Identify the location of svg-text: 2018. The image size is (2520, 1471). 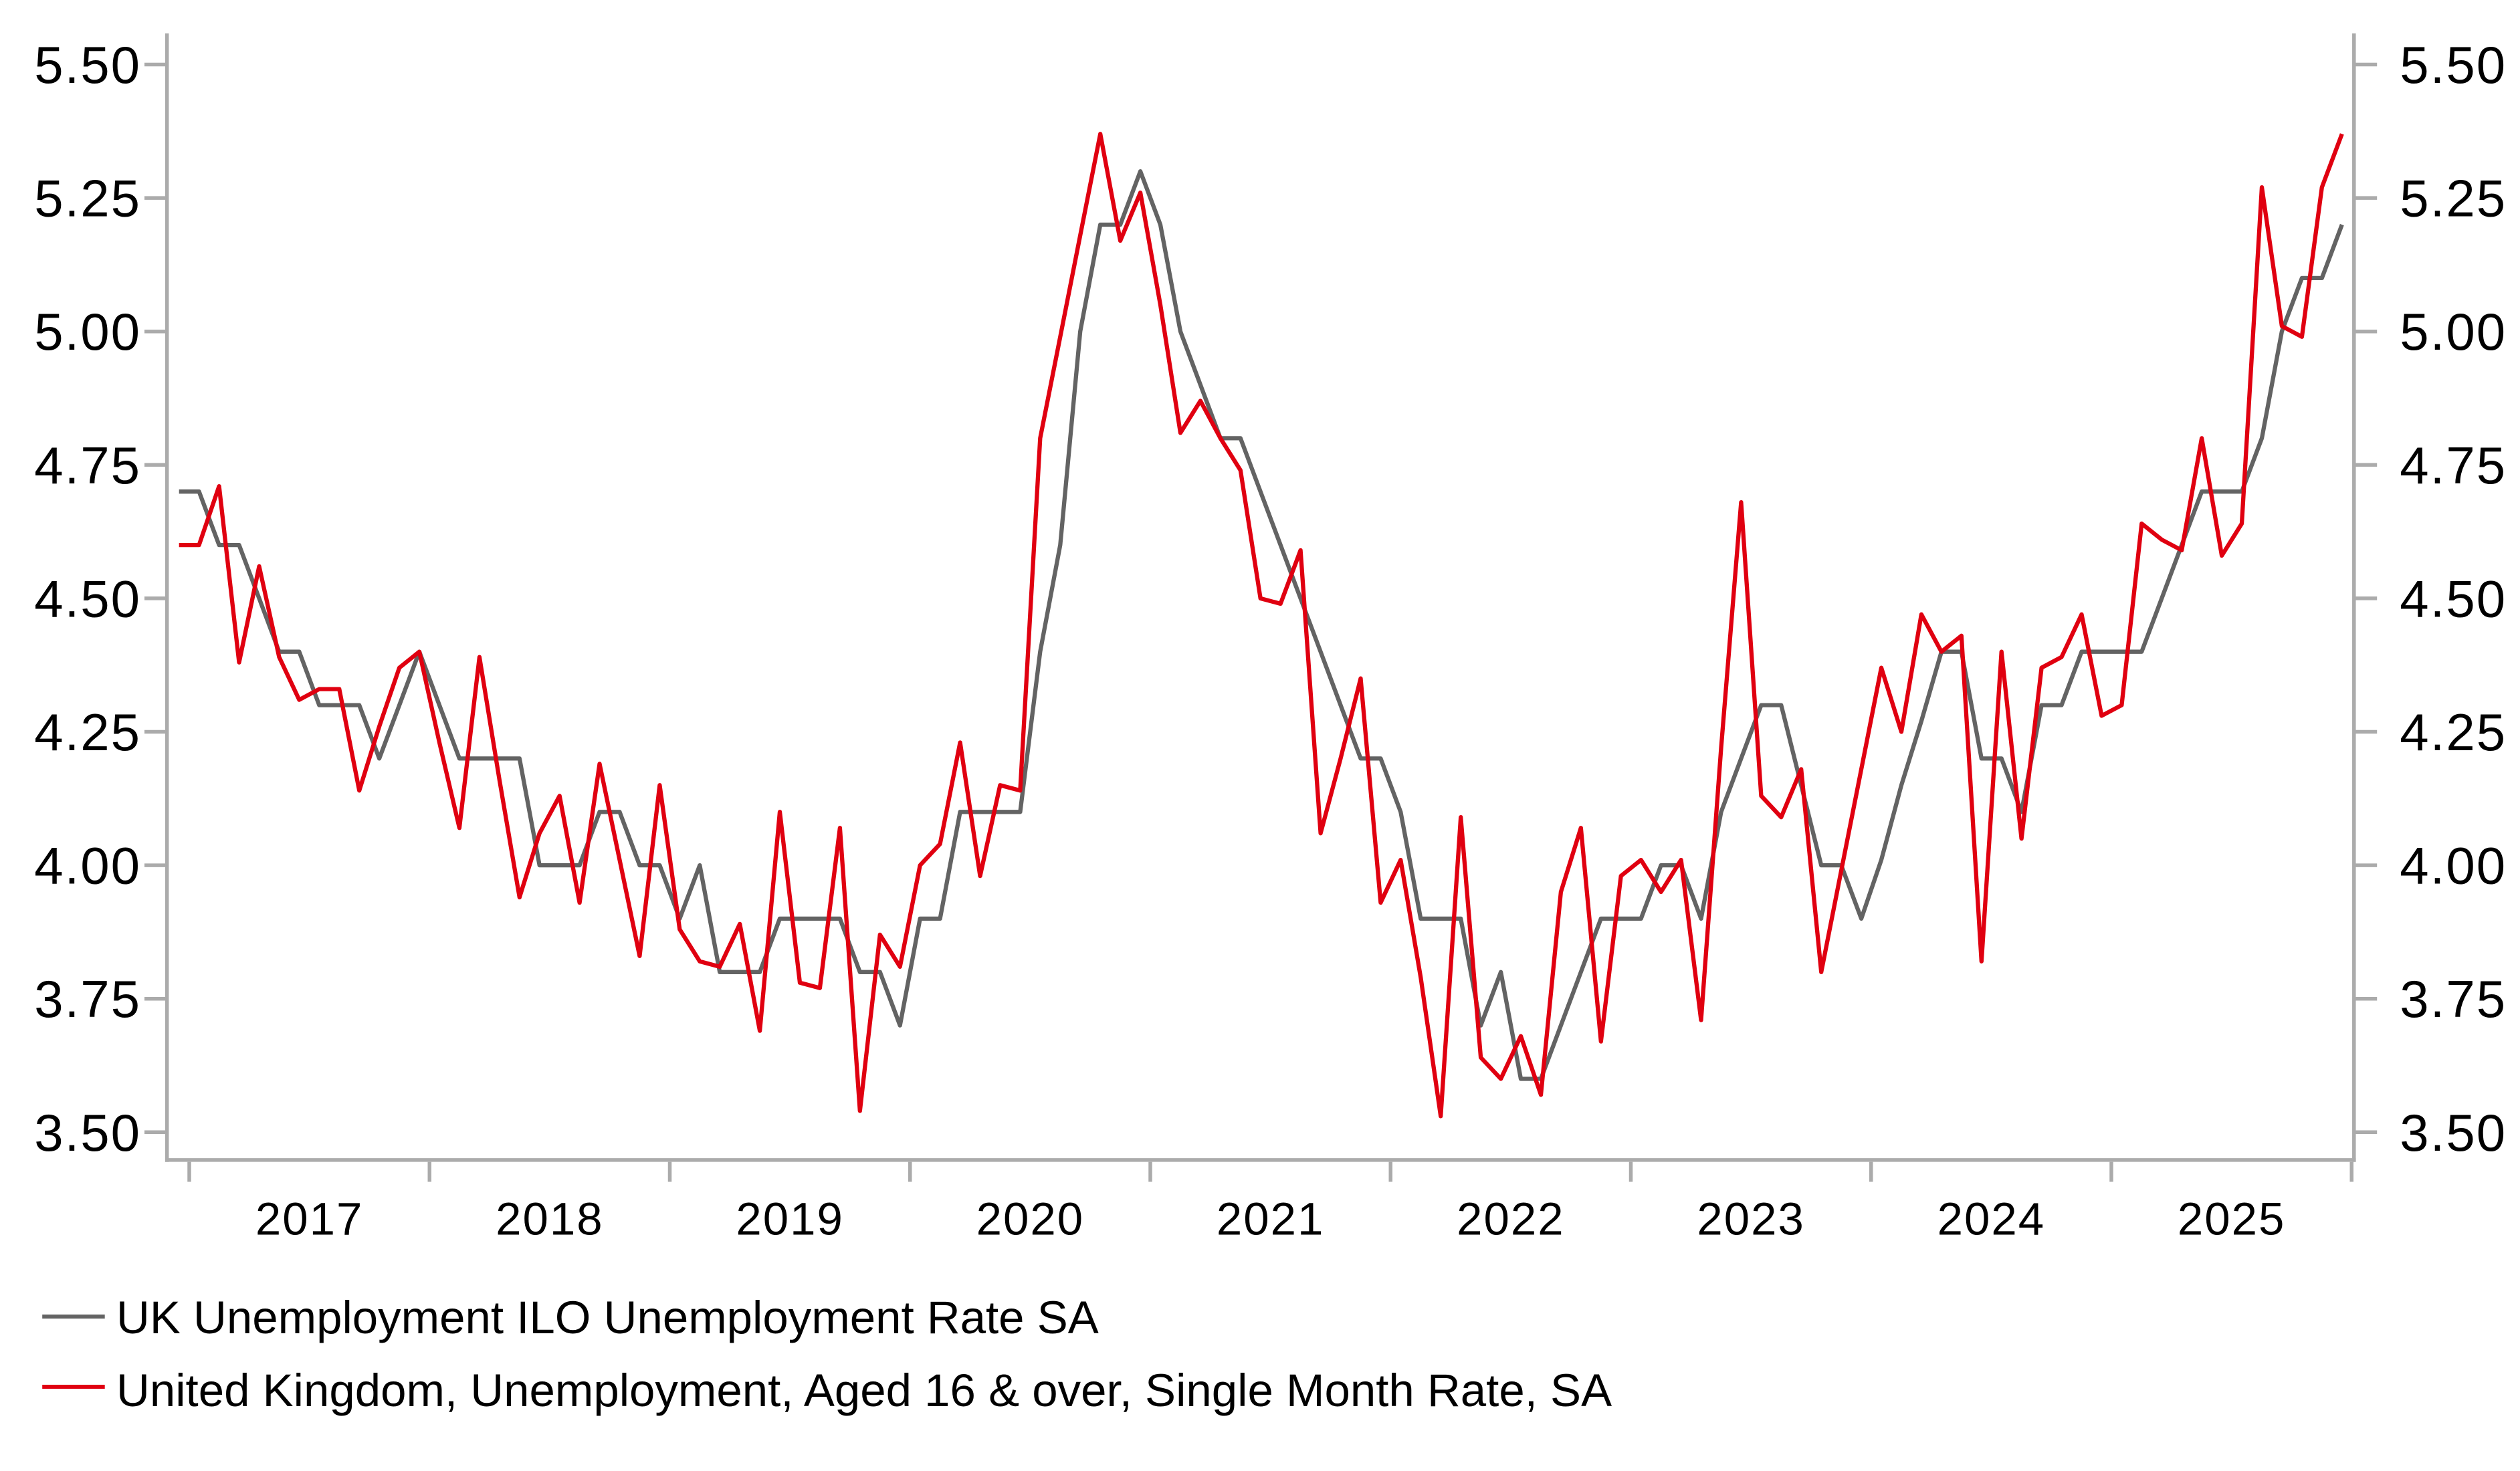
(550, 1218).